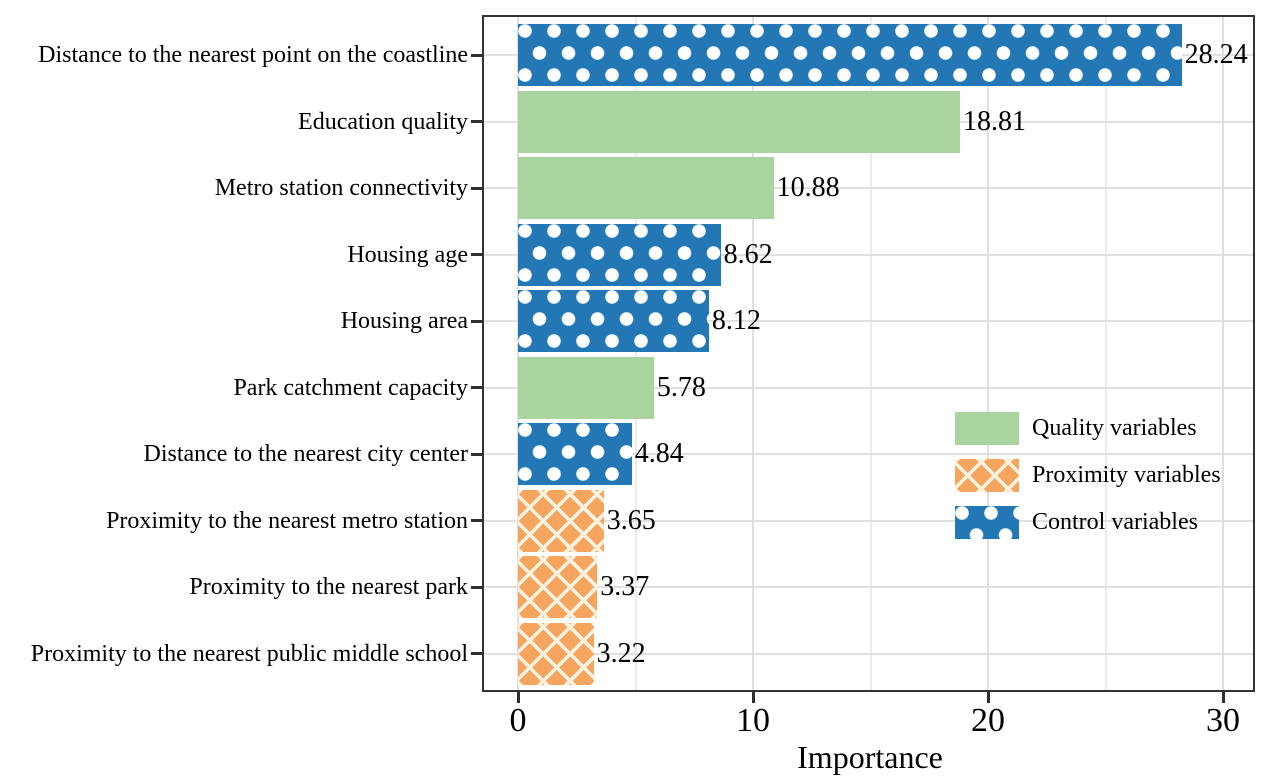 The width and height of the screenshot is (1269, 781). What do you see at coordinates (1223, 720) in the screenshot?
I see `x-axis-tick-label: 30` at bounding box center [1223, 720].